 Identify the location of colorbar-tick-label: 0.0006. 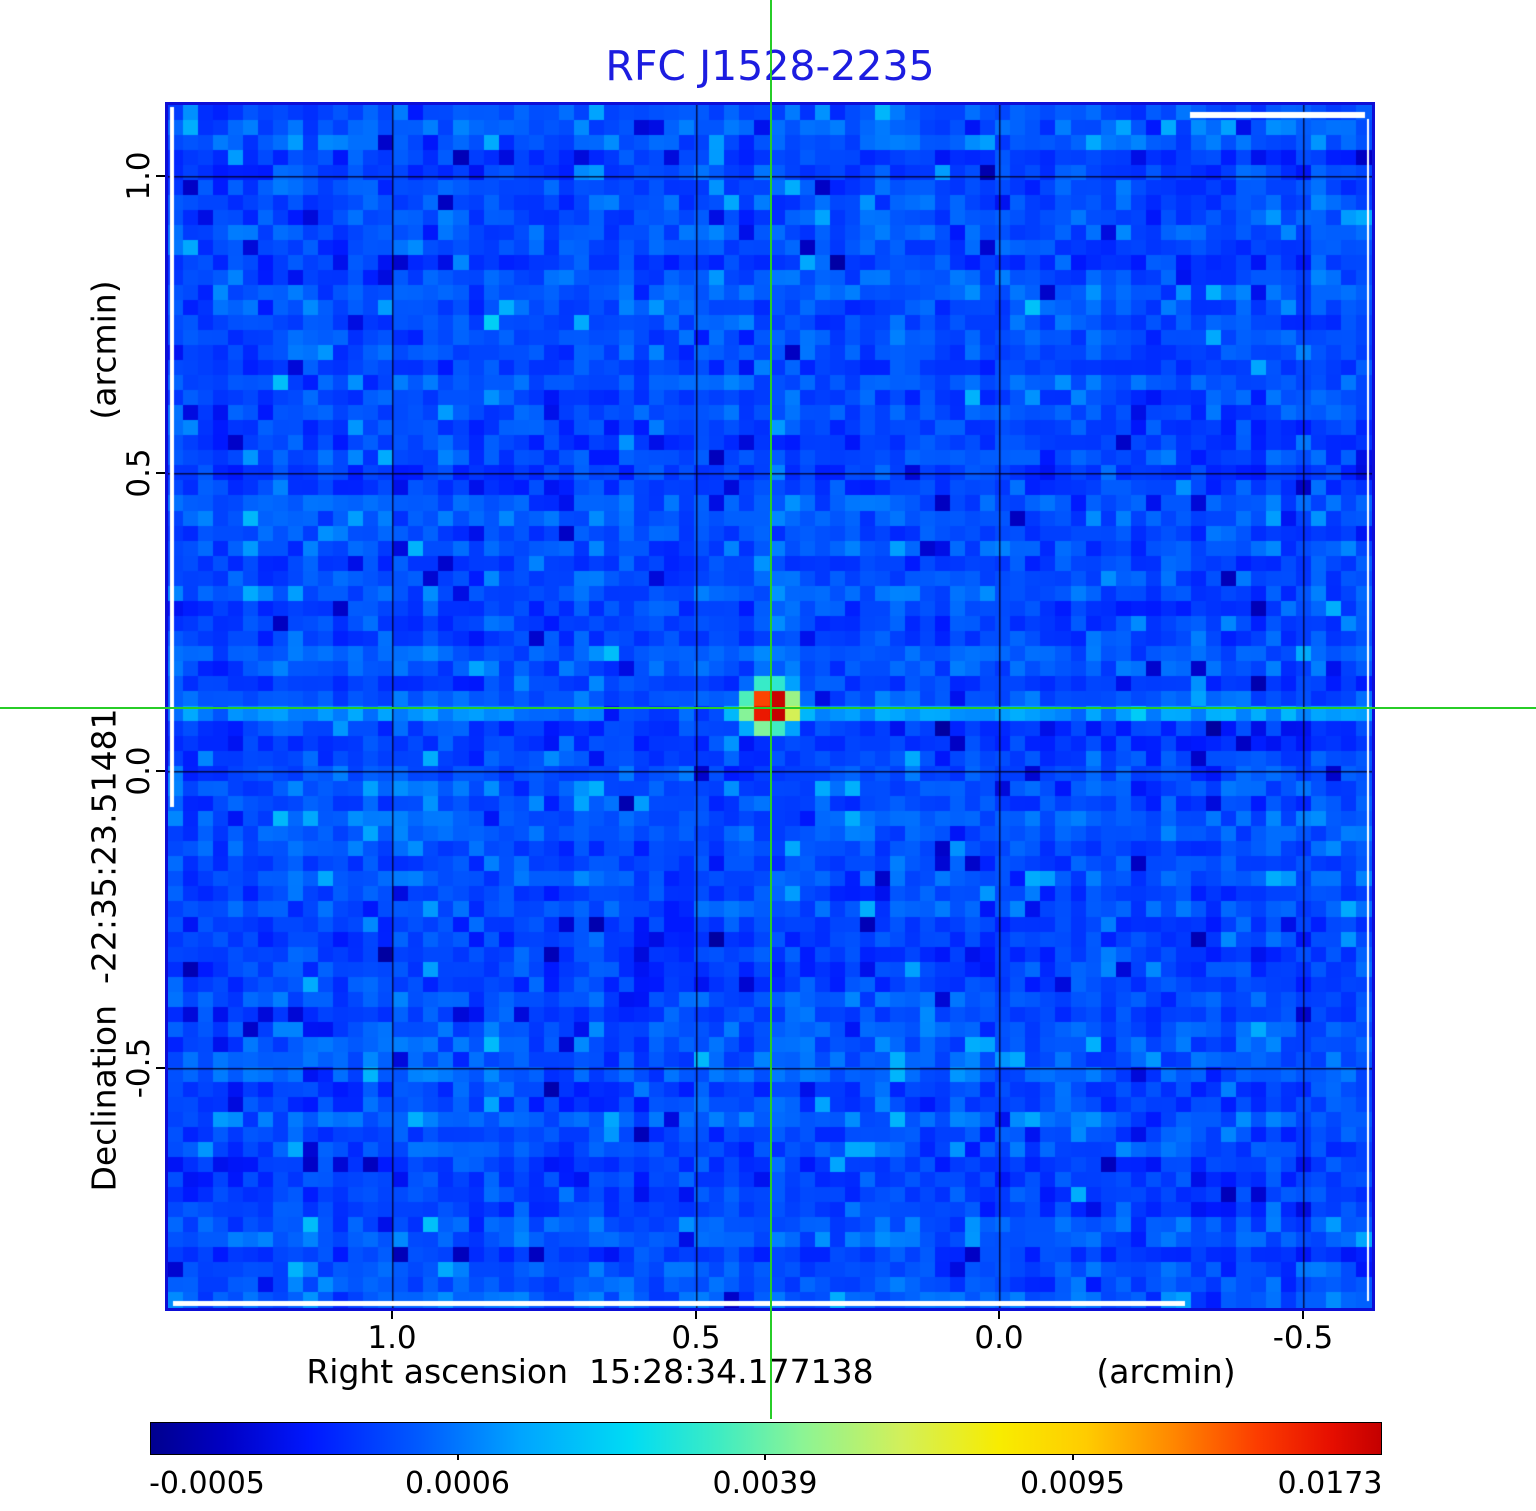
(457, 1483).